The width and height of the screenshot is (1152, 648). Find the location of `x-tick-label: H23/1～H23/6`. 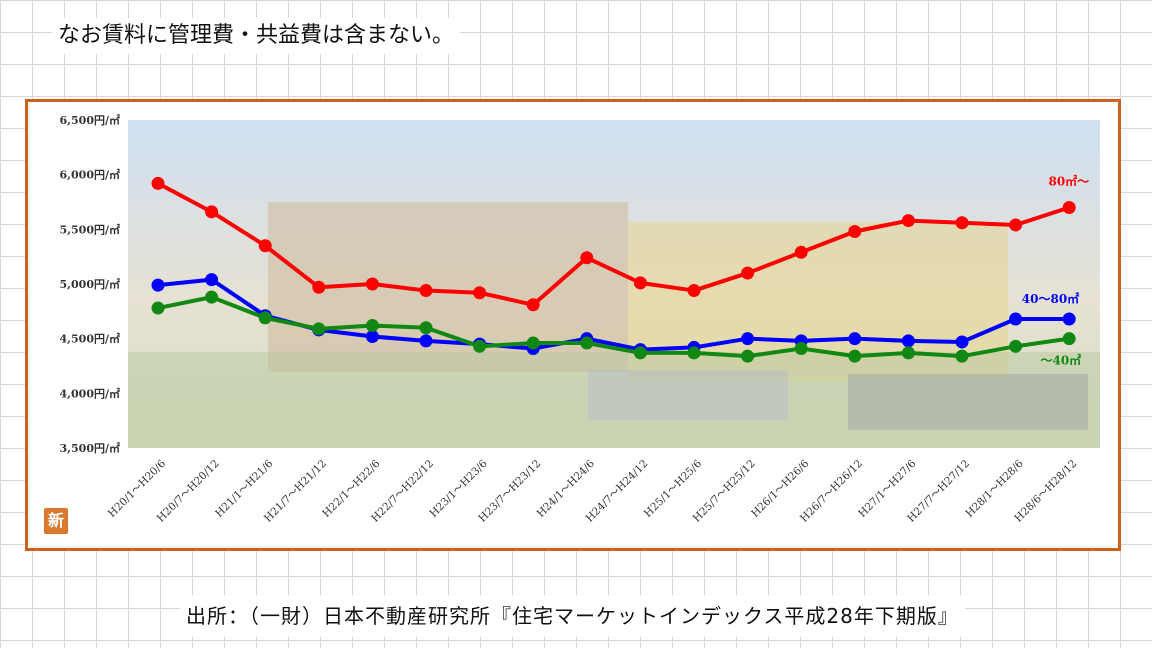

x-tick-label: H23/1～H23/6 is located at coordinates (459, 488).